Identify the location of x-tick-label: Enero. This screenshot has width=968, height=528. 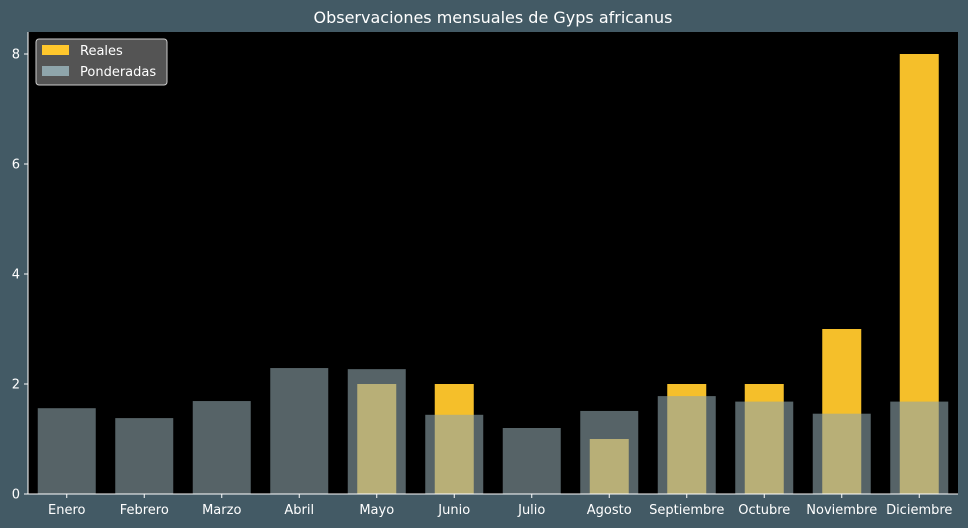
(67, 510).